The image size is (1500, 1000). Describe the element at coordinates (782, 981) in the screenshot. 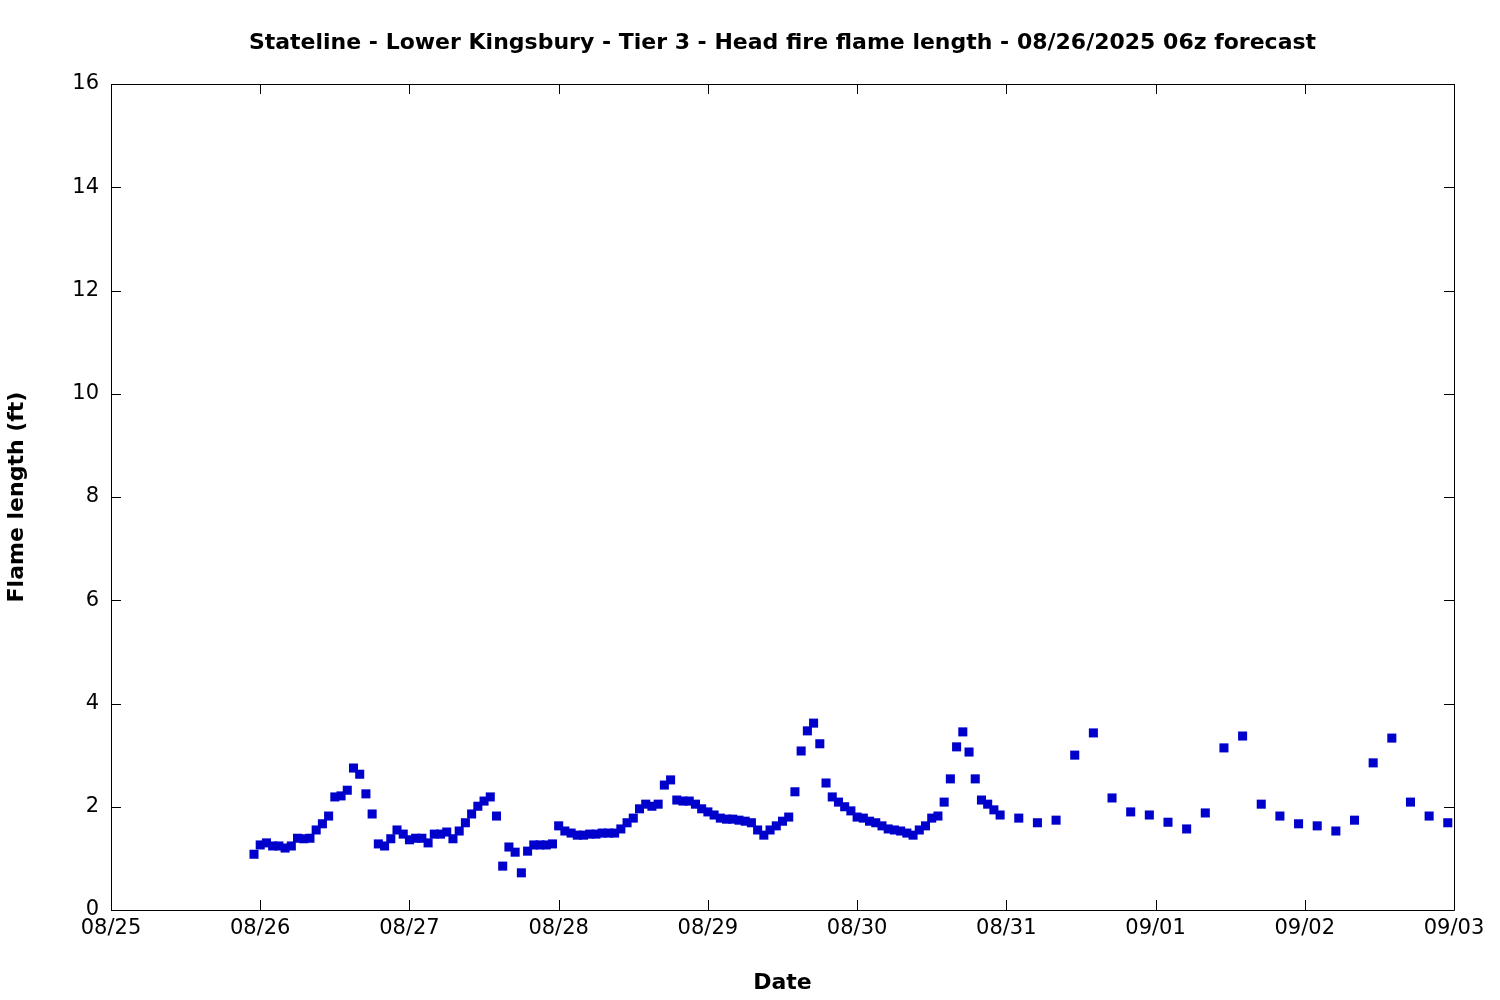

I see `x-axis-title: Date` at that location.